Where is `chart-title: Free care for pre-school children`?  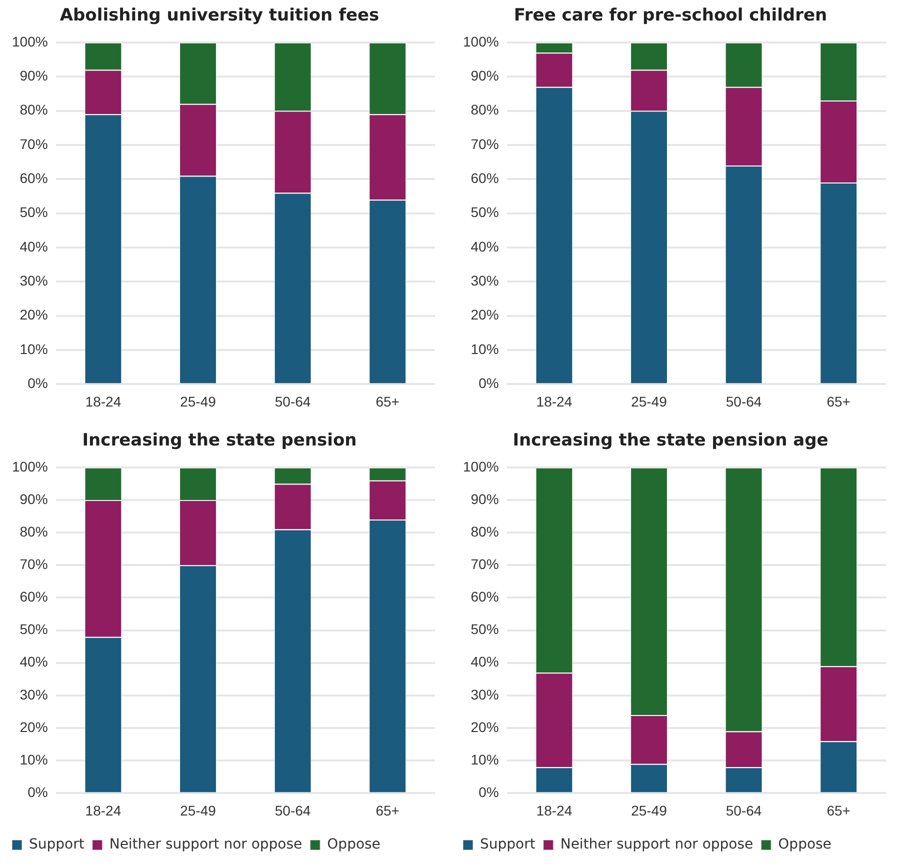 chart-title: Free care for pre-school children is located at coordinates (671, 16).